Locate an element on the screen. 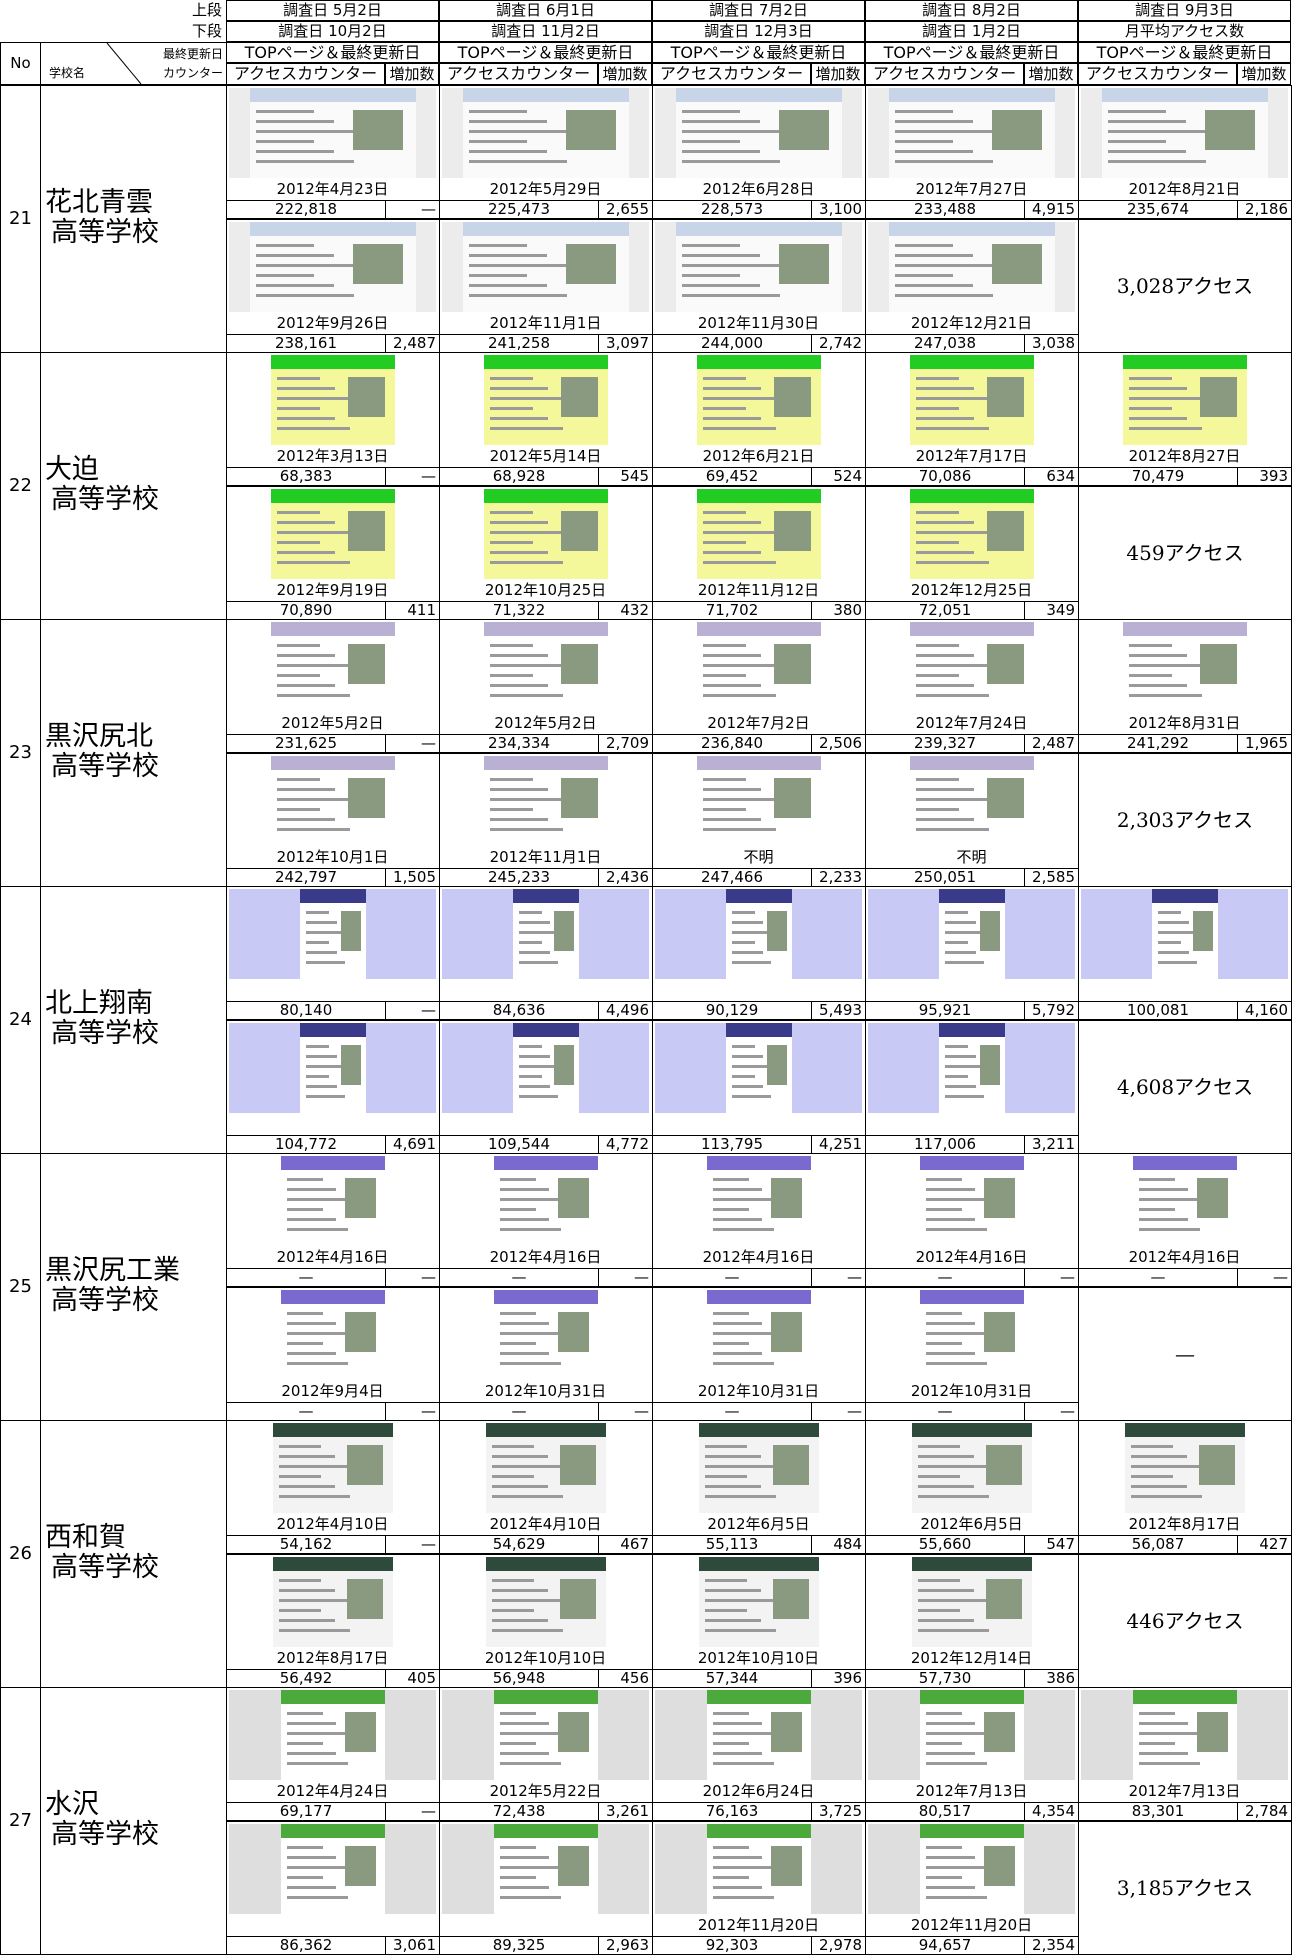 This screenshot has height=1955, width=1300. school-no: 23 is located at coordinates (20, 753).